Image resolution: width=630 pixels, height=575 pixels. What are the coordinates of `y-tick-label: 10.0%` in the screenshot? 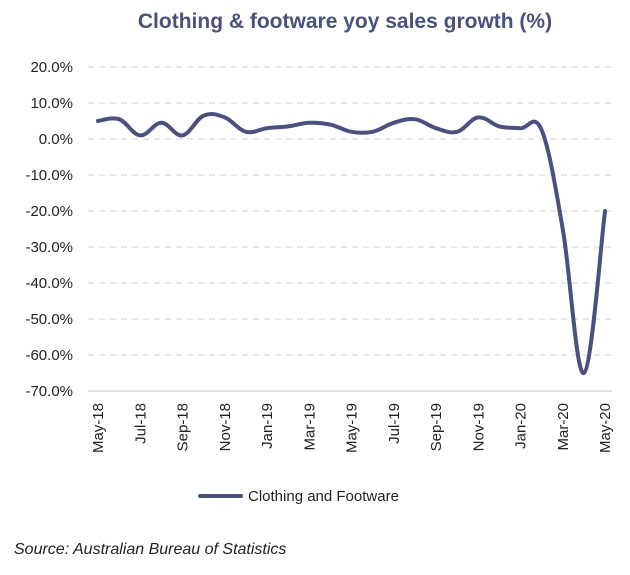 It's located at (51, 103).